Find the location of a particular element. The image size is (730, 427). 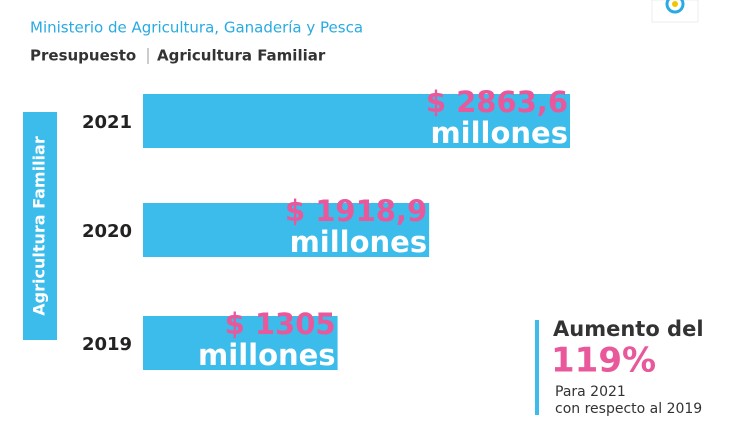

callout-note: con respecto al 2019 is located at coordinates (628, 409).